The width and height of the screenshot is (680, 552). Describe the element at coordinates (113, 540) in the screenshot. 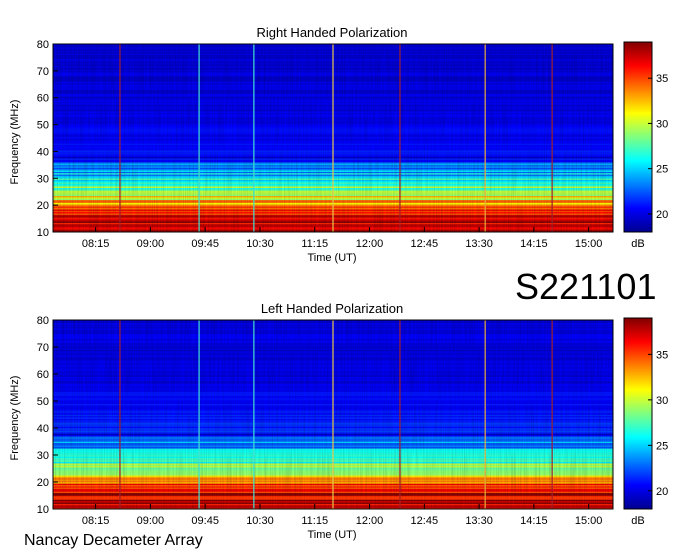

I see `instrument-label: Nancay Decameter Array` at that location.